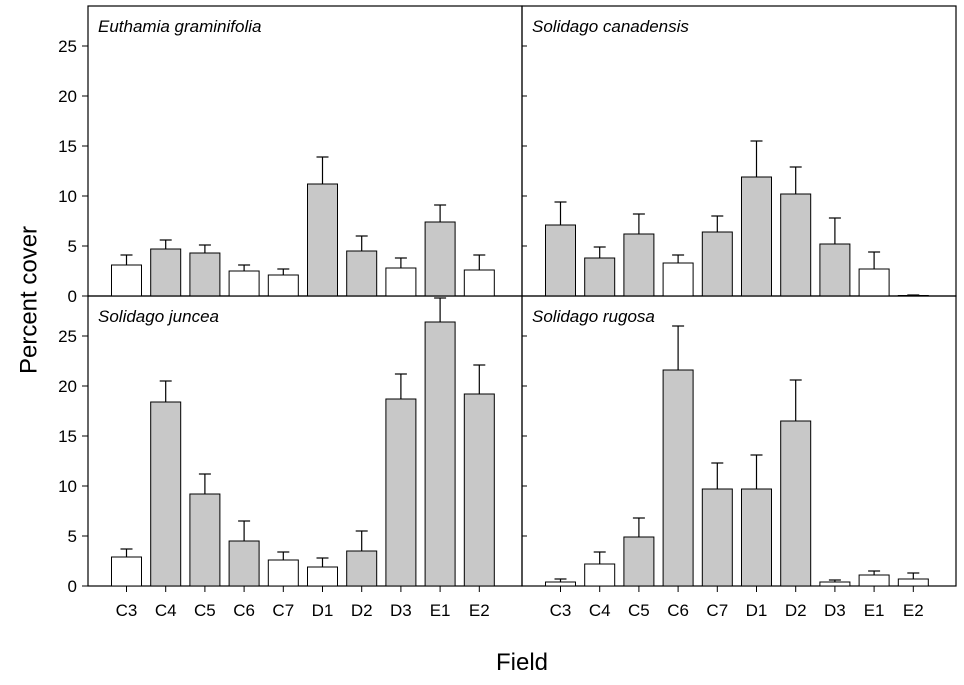  What do you see at coordinates (593, 316) in the screenshot?
I see `panel-title: Solidago rugosa` at bounding box center [593, 316].